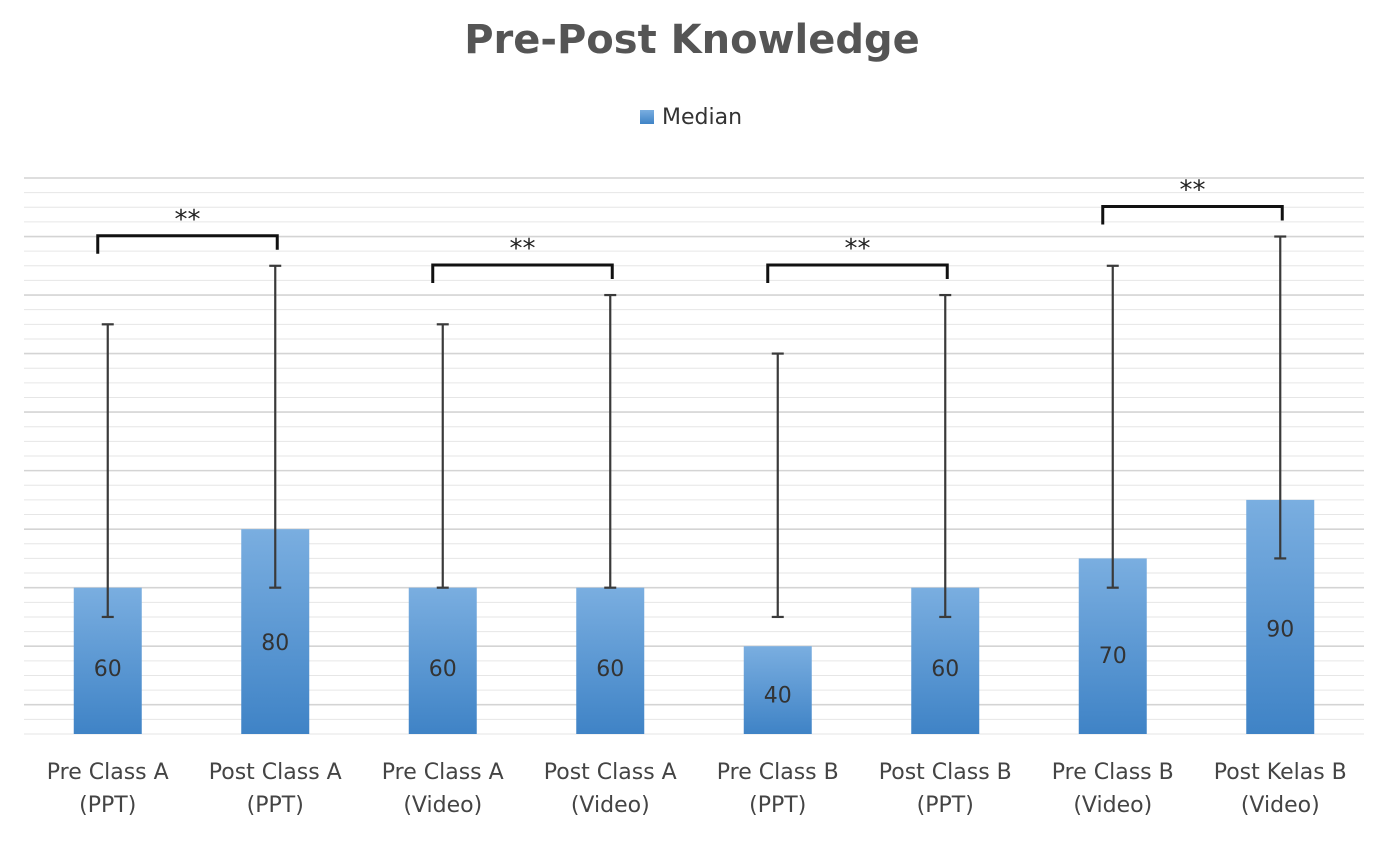 The image size is (1400, 848). I want to click on data-label: 90, so click(1280, 630).